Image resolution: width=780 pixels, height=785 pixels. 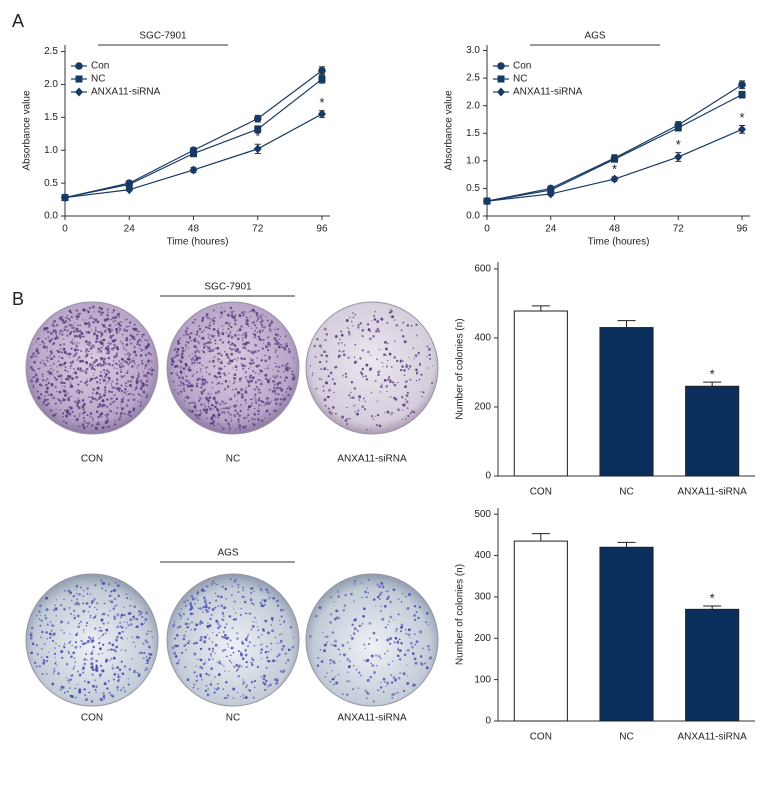 I want to click on y-tick-label: 1.5, so click(x=473, y=133).